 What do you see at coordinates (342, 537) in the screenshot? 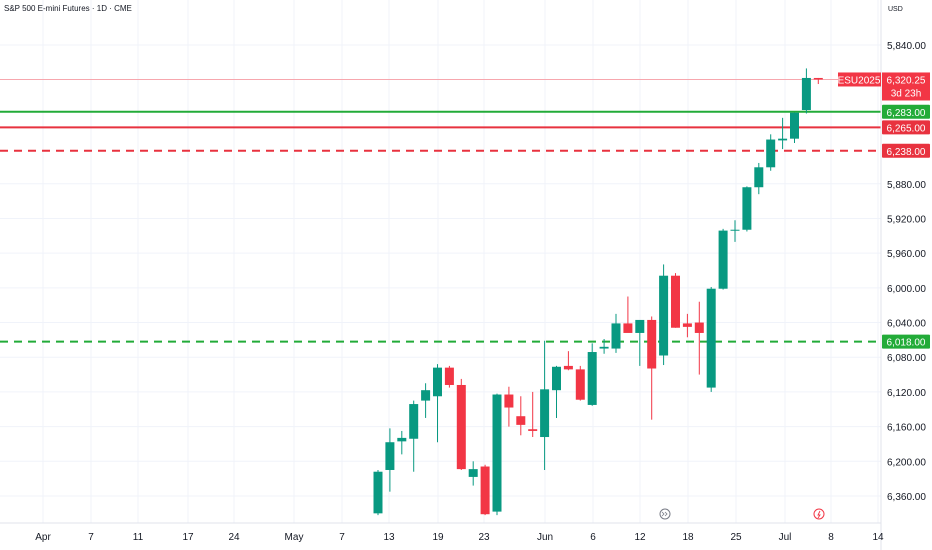
I see `time-tick-label: 7` at bounding box center [342, 537].